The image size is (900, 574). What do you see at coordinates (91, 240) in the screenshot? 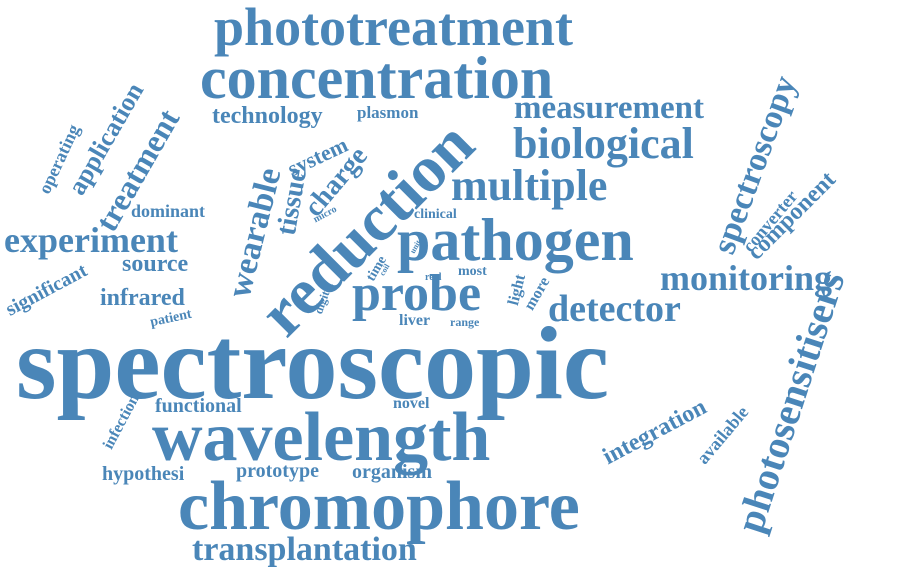
I see `word-experiment: experiment` at bounding box center [91, 240].